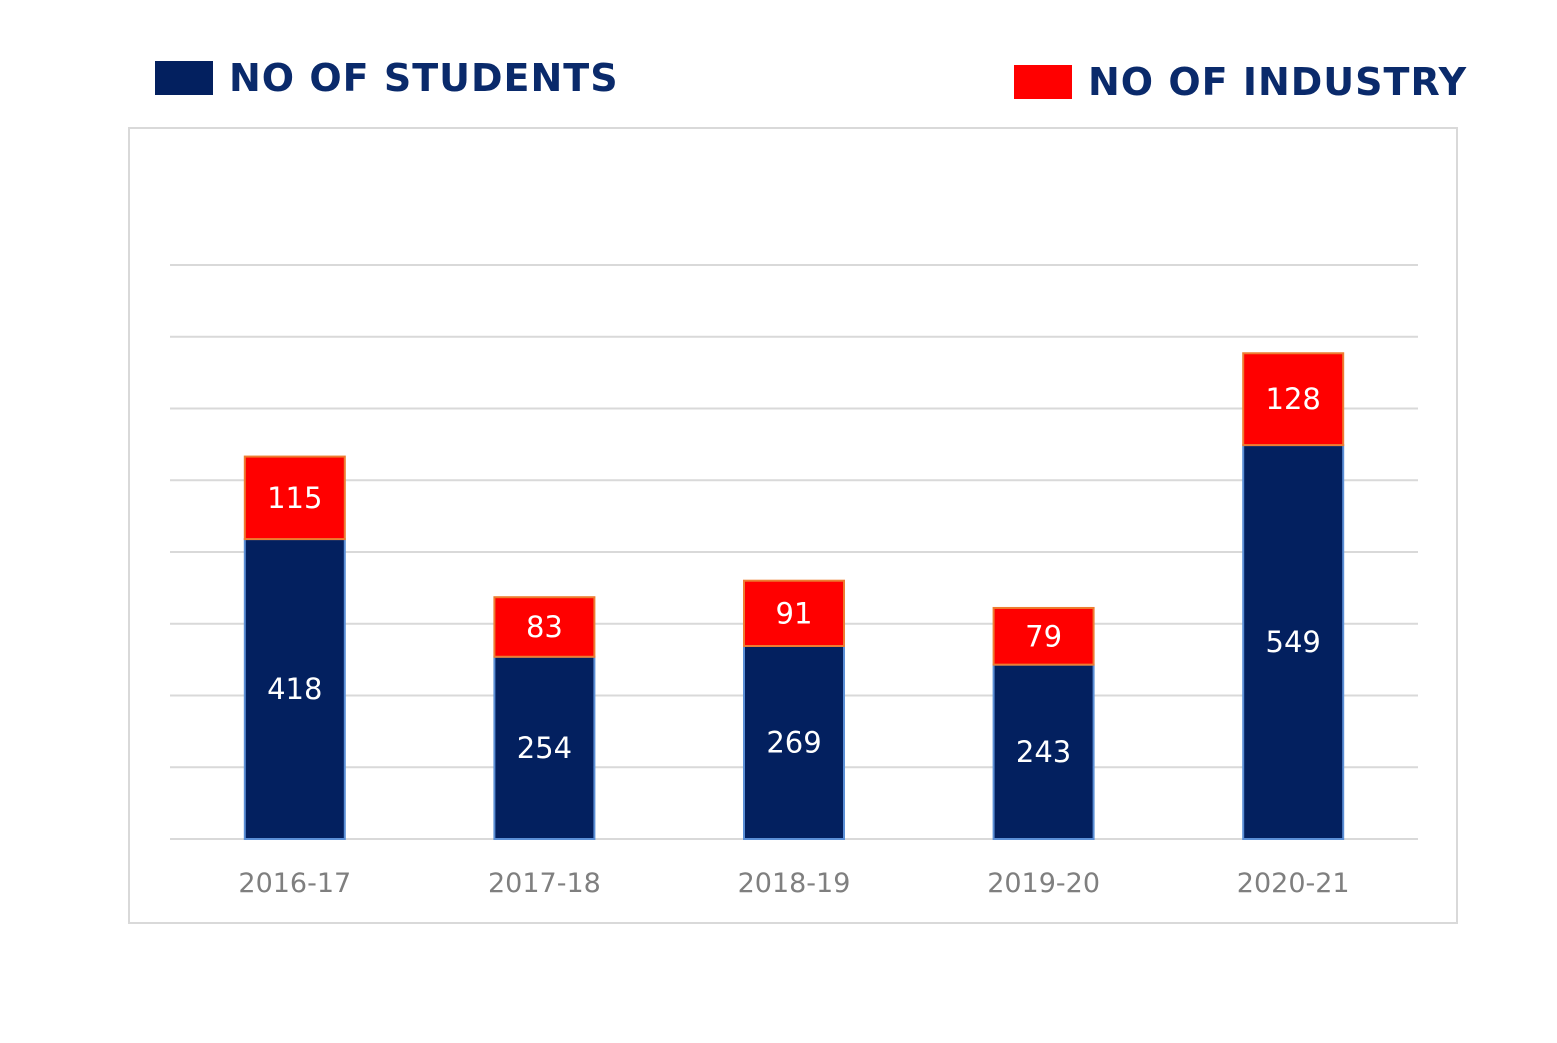 The width and height of the screenshot is (1557, 1043). I want to click on legend-swatch-students, so click(184, 78).